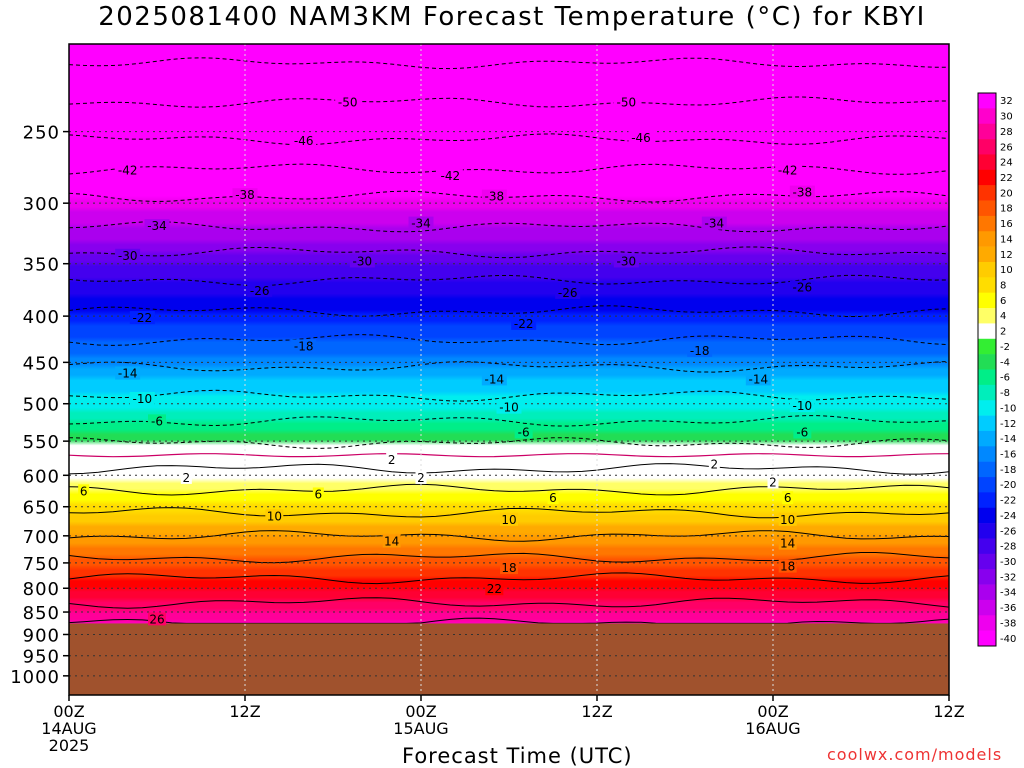 The height and width of the screenshot is (768, 1024). Describe the element at coordinates (1008, 547) in the screenshot. I see `colorbar-label: -28` at that location.